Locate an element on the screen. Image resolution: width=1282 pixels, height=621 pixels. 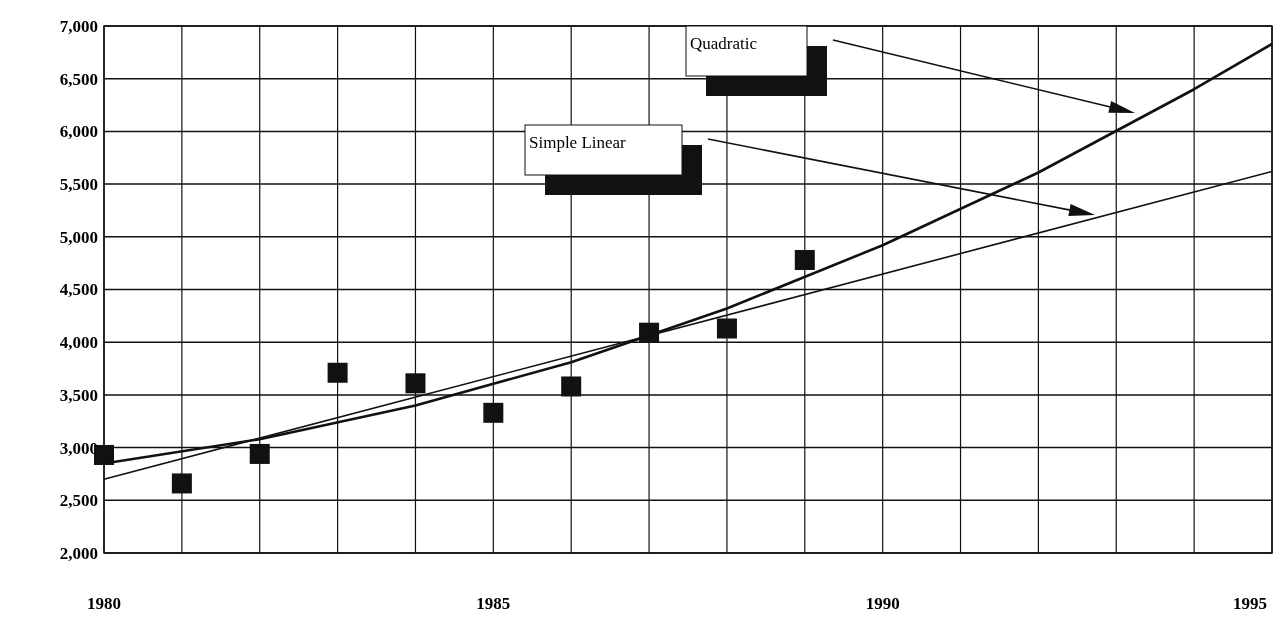
y-tick-label: 5,500 is located at coordinates (78, 185).